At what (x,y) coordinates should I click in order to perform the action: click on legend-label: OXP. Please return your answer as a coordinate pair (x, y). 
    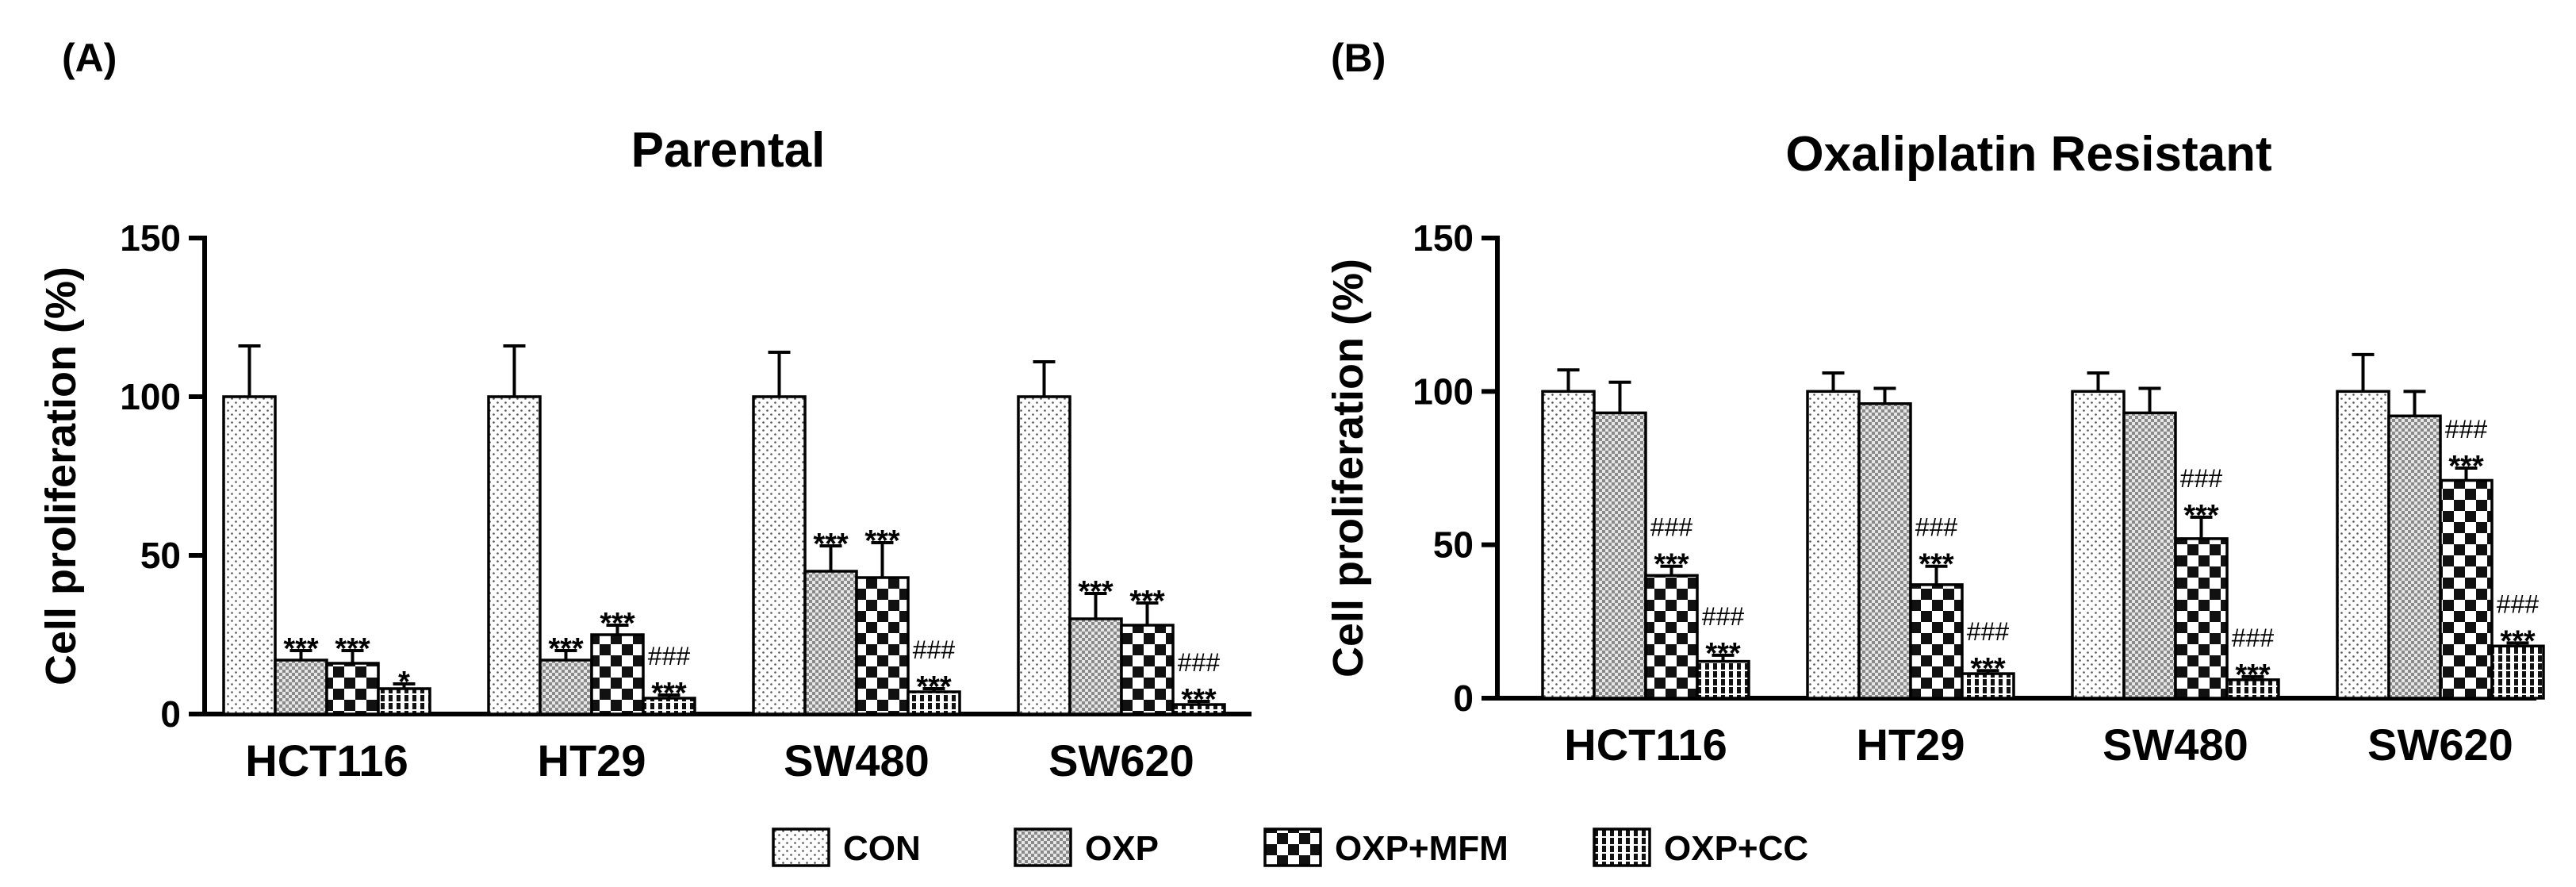
    Looking at the image, I should click on (1122, 848).